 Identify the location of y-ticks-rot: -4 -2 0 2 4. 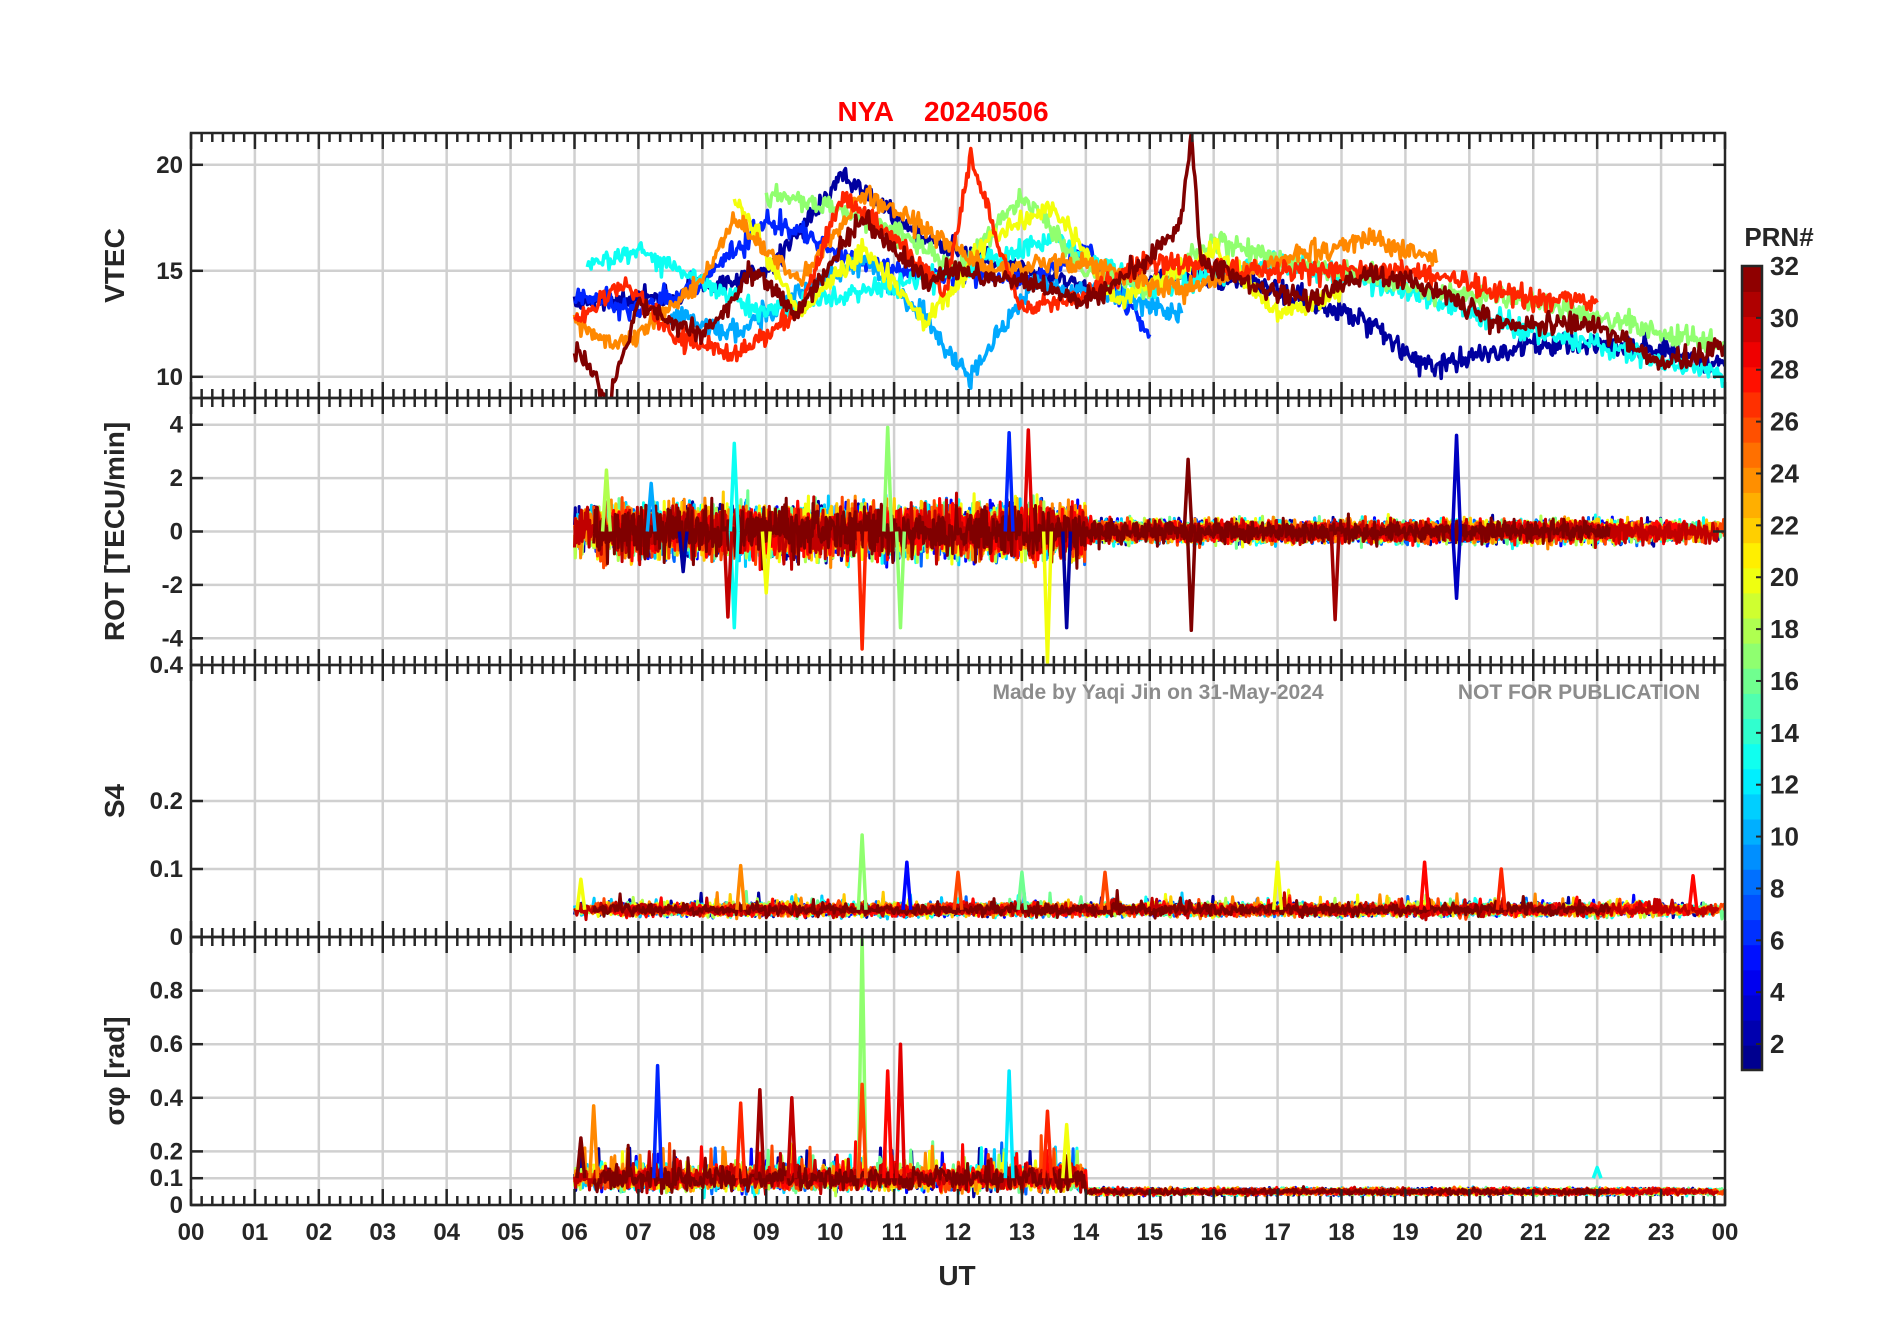
(943, 532).